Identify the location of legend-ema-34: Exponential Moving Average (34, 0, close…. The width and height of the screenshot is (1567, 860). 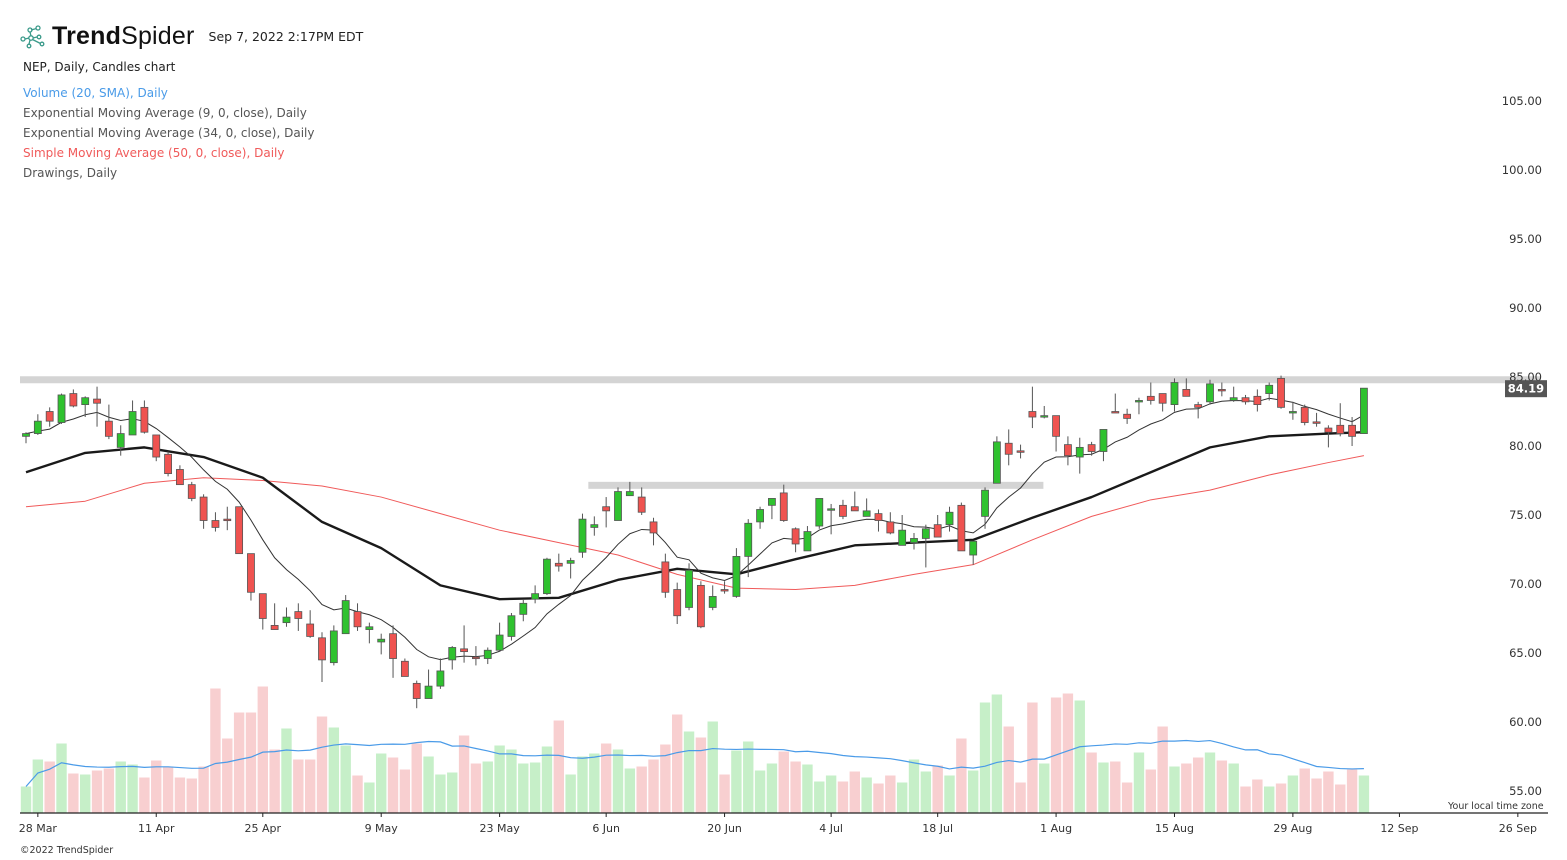
(169, 133).